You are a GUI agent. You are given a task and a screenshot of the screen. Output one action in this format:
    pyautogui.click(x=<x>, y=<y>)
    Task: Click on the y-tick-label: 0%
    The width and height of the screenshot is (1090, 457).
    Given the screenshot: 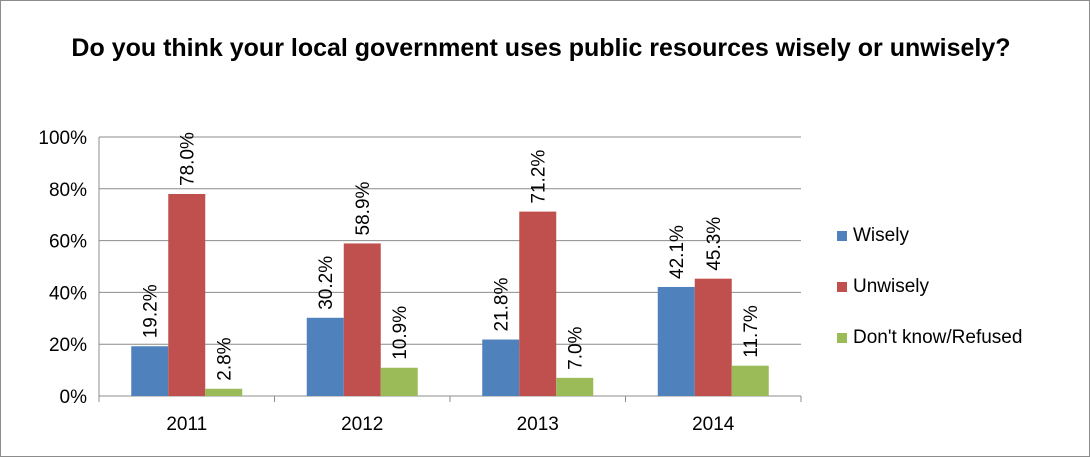 What is the action you would take?
    pyautogui.click(x=74, y=397)
    